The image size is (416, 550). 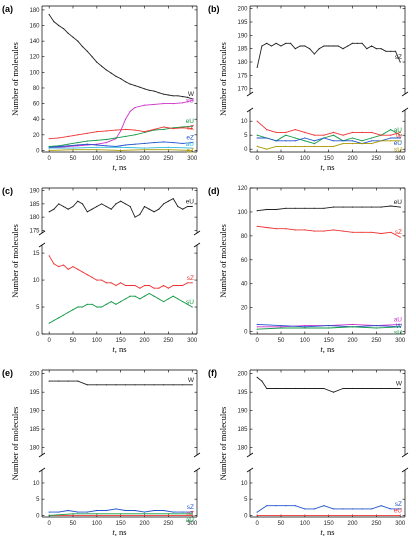 I want to click on series-line-W, so click(x=121, y=383).